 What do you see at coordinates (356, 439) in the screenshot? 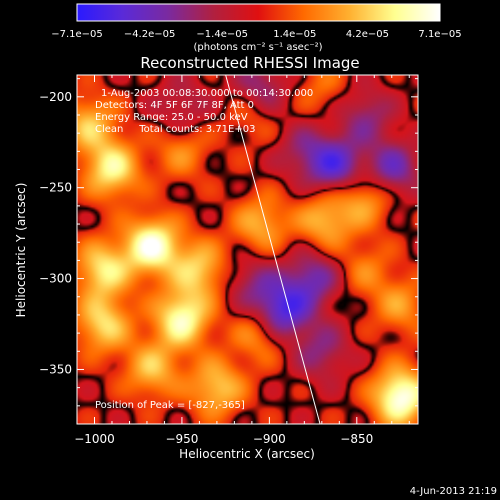
I see `x-tick-label: −850` at bounding box center [356, 439].